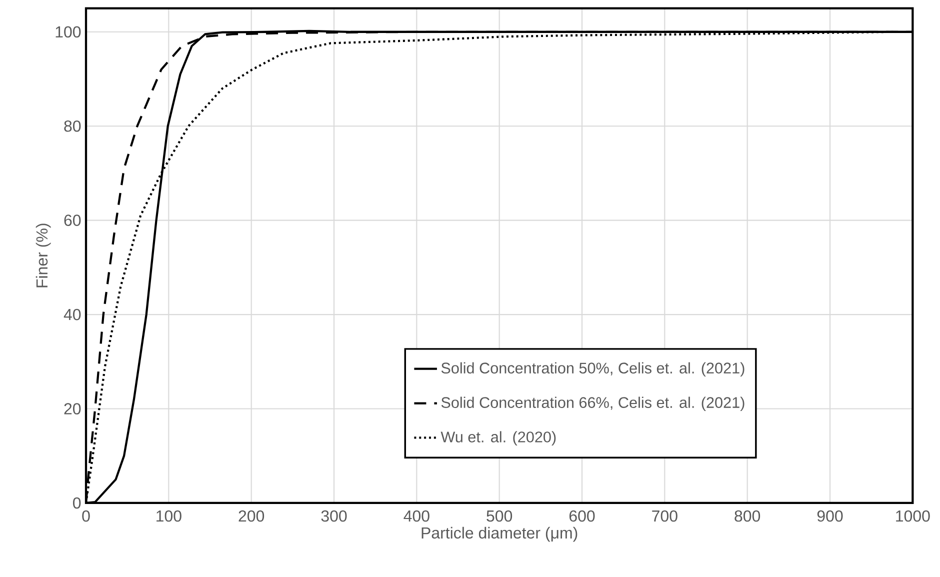 This screenshot has width=940, height=577. What do you see at coordinates (72, 408) in the screenshot?
I see `y-tick-label: 20` at bounding box center [72, 408].